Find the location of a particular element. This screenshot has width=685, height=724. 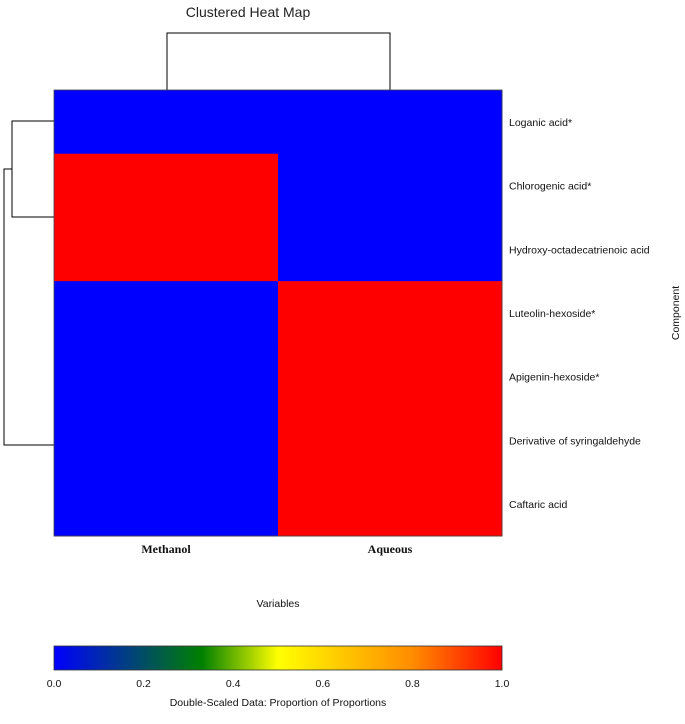

column-labels: Methanol Aqueous is located at coordinates (276, 549).